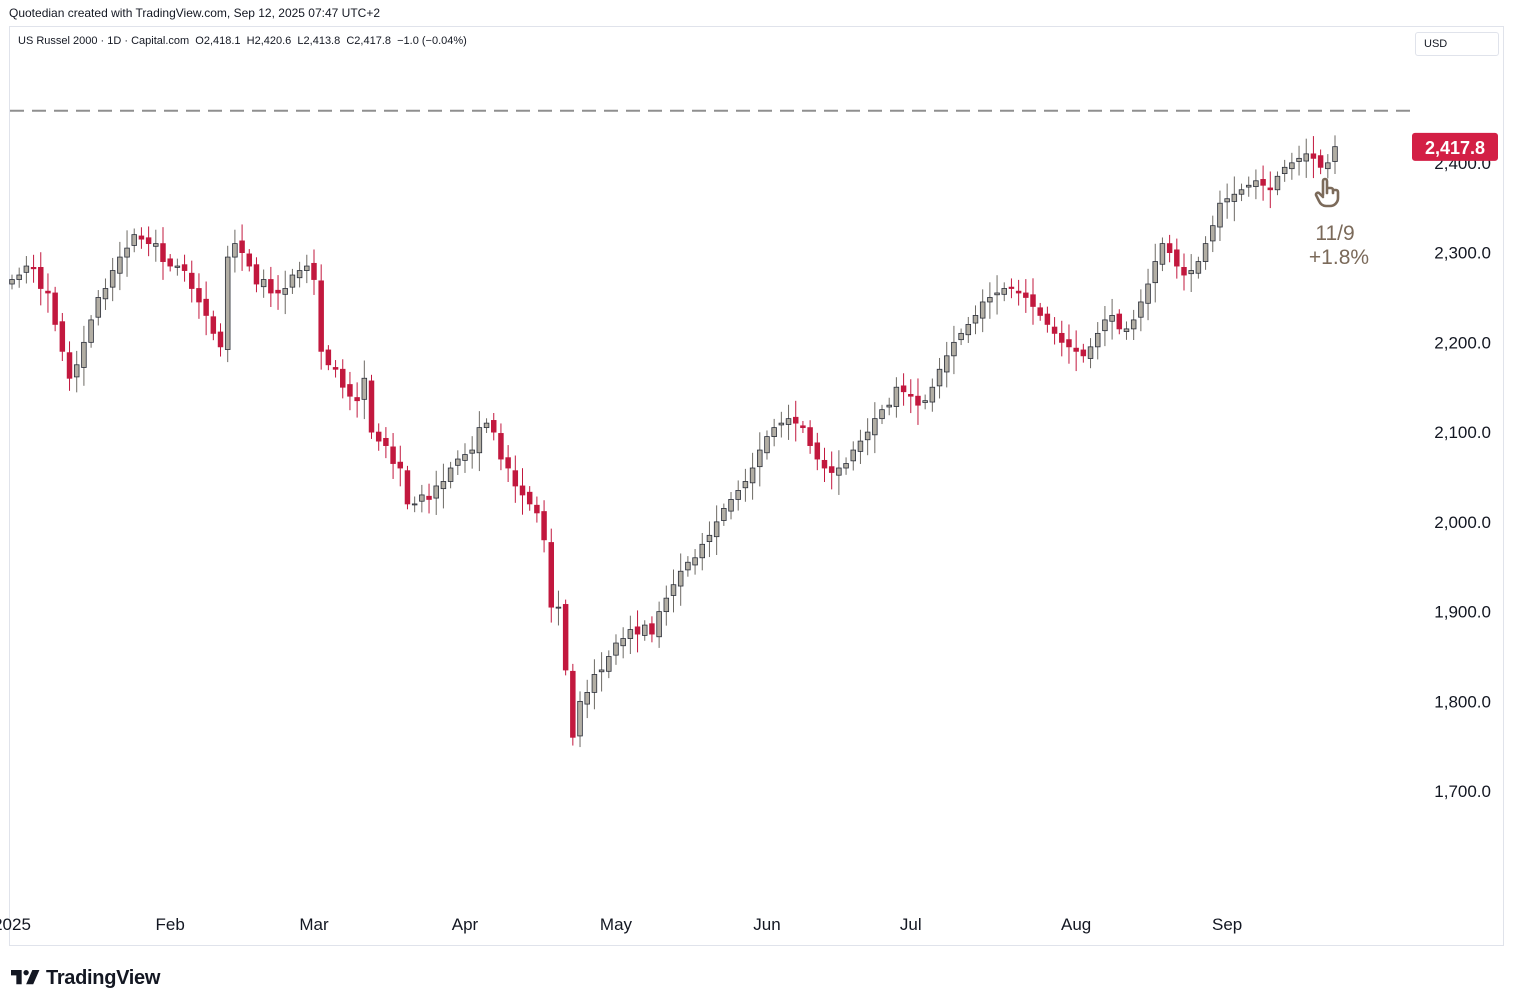 The height and width of the screenshot is (1008, 1515). I want to click on time-axis: 2025 Feb Mar Apr May Jun Jul Aug Sep, so click(621, 924).